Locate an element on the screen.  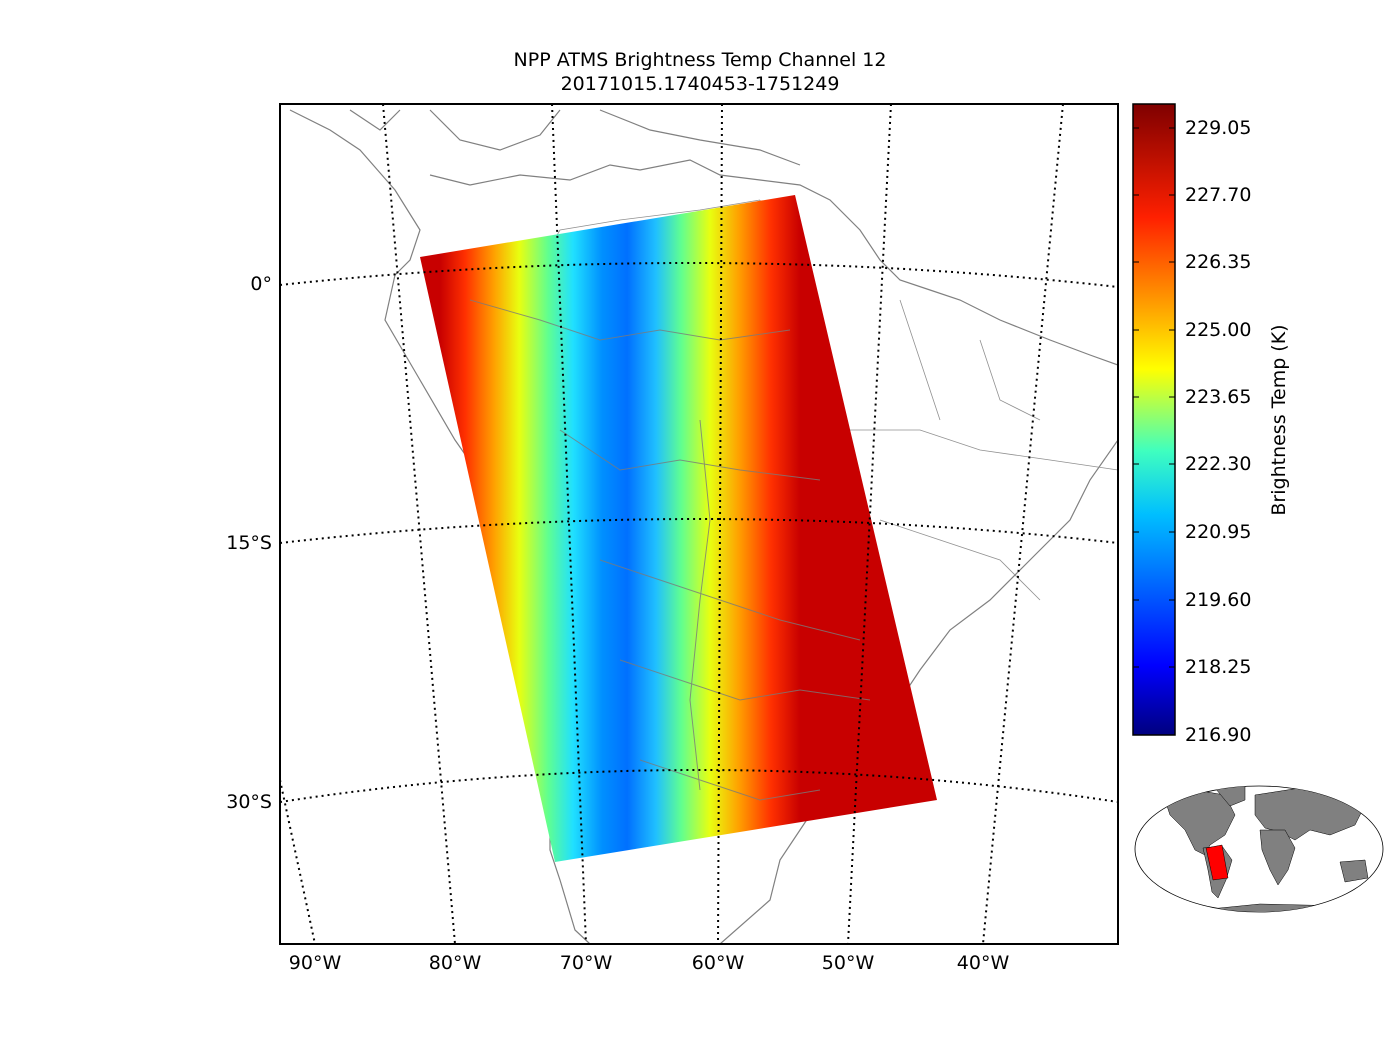
colorbar is located at coordinates (1154, 419).